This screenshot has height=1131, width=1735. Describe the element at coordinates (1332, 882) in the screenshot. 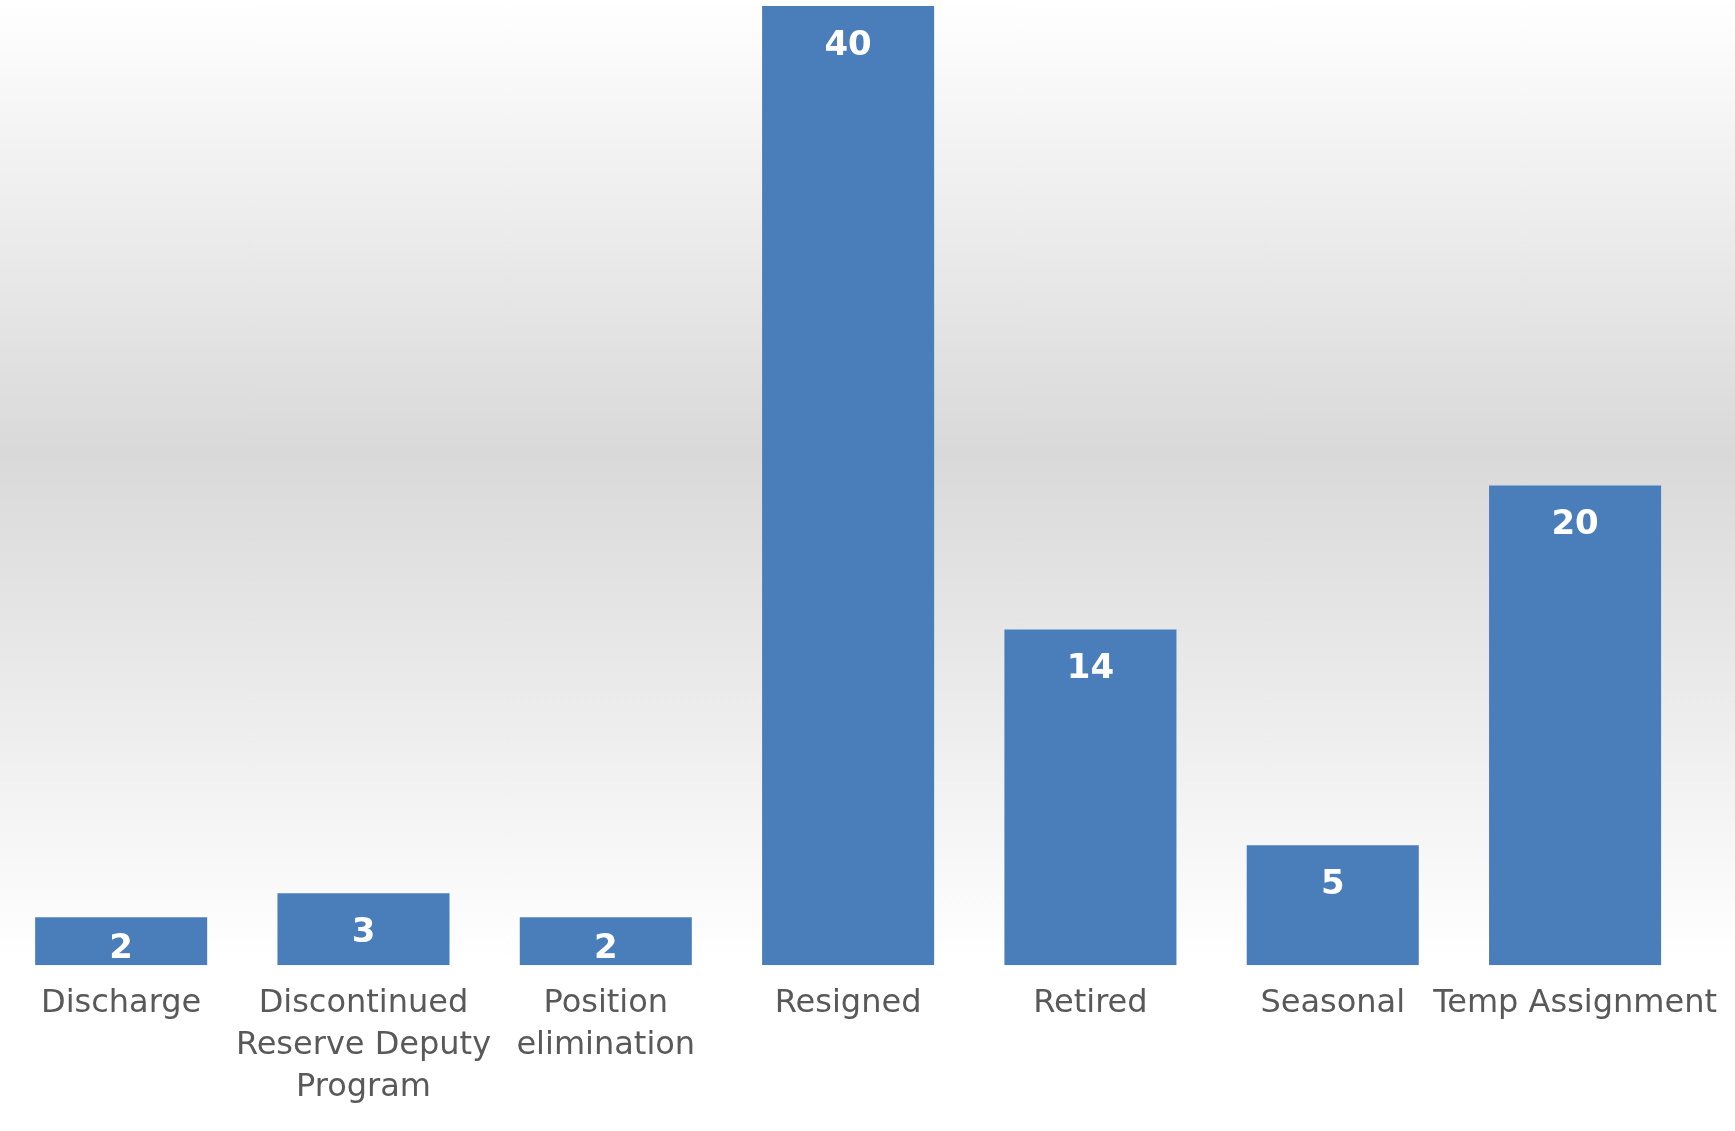

I see `data-label: 5` at that location.